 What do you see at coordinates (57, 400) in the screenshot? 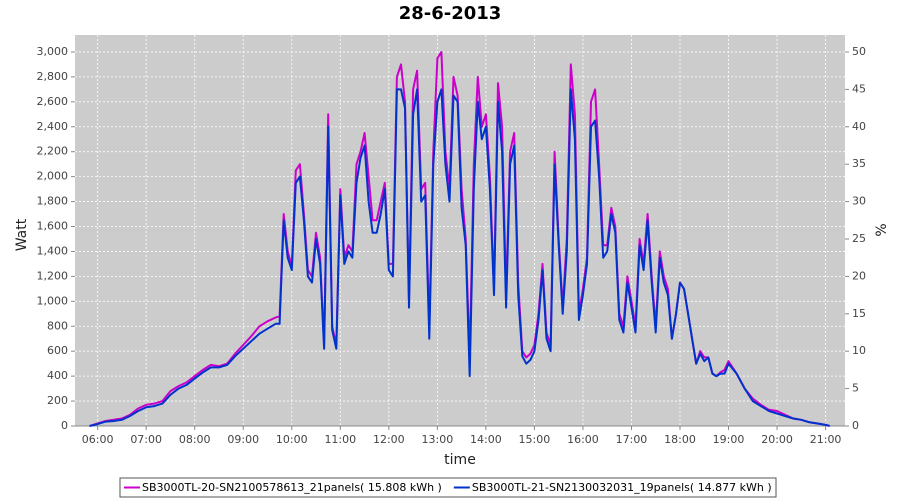
I see `y-tick-label: 200` at bounding box center [57, 400].